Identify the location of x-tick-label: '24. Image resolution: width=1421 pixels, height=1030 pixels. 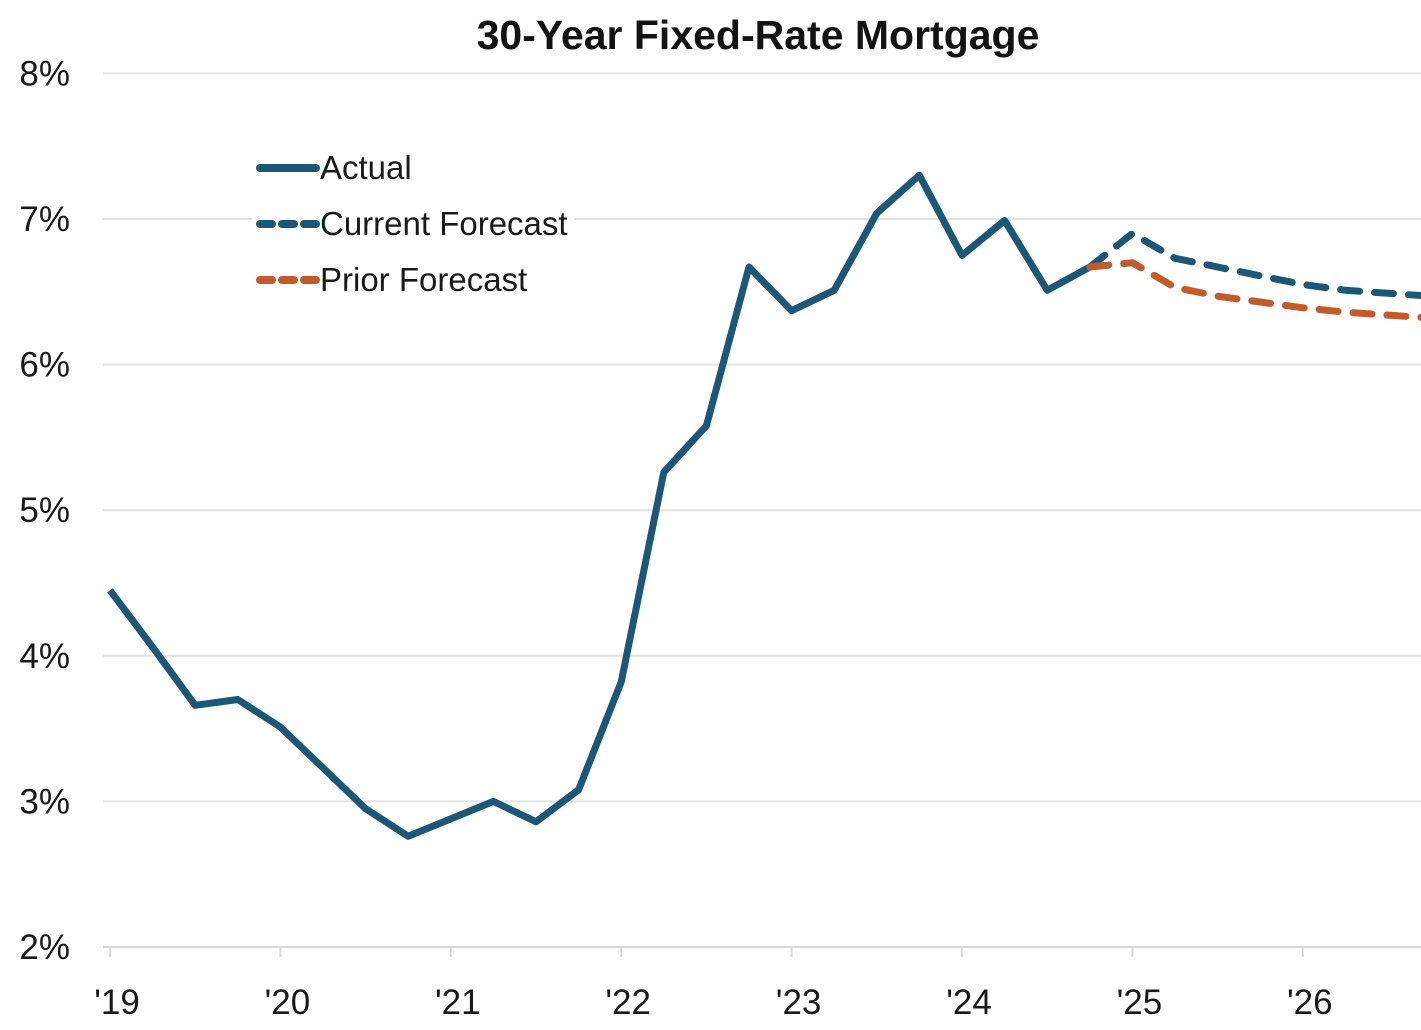
(969, 1002).